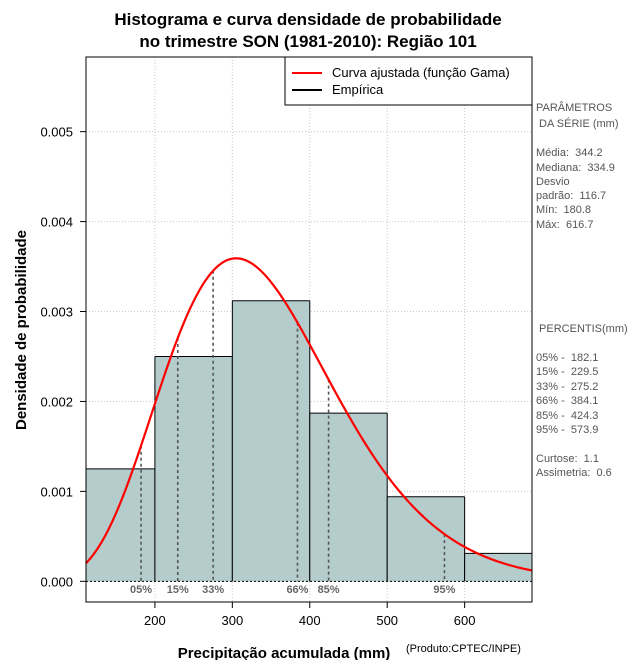 The image size is (640, 660). I want to click on pct-05: 05% - 182.1, so click(567, 358).